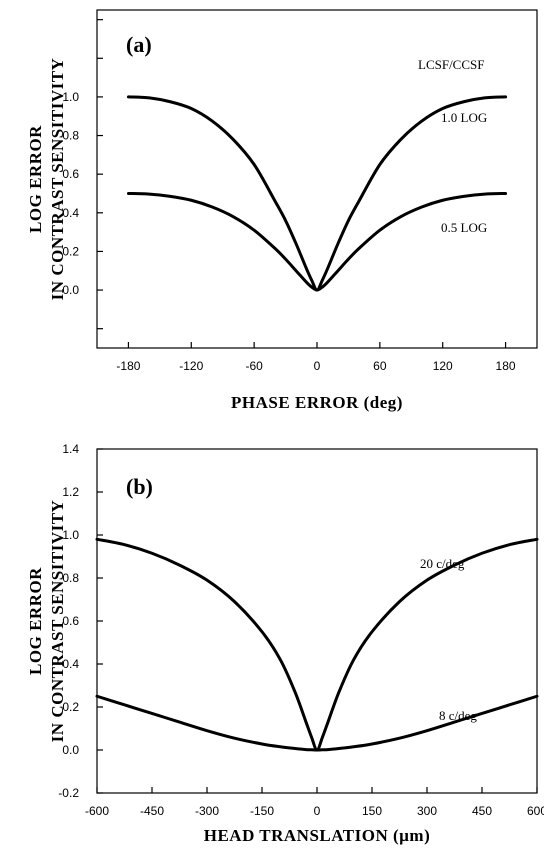 Image resolution: width=544 pixels, height=849 pixels. Describe the element at coordinates (443, 366) in the screenshot. I see `panel-a-x-tick-label: 120` at that location.